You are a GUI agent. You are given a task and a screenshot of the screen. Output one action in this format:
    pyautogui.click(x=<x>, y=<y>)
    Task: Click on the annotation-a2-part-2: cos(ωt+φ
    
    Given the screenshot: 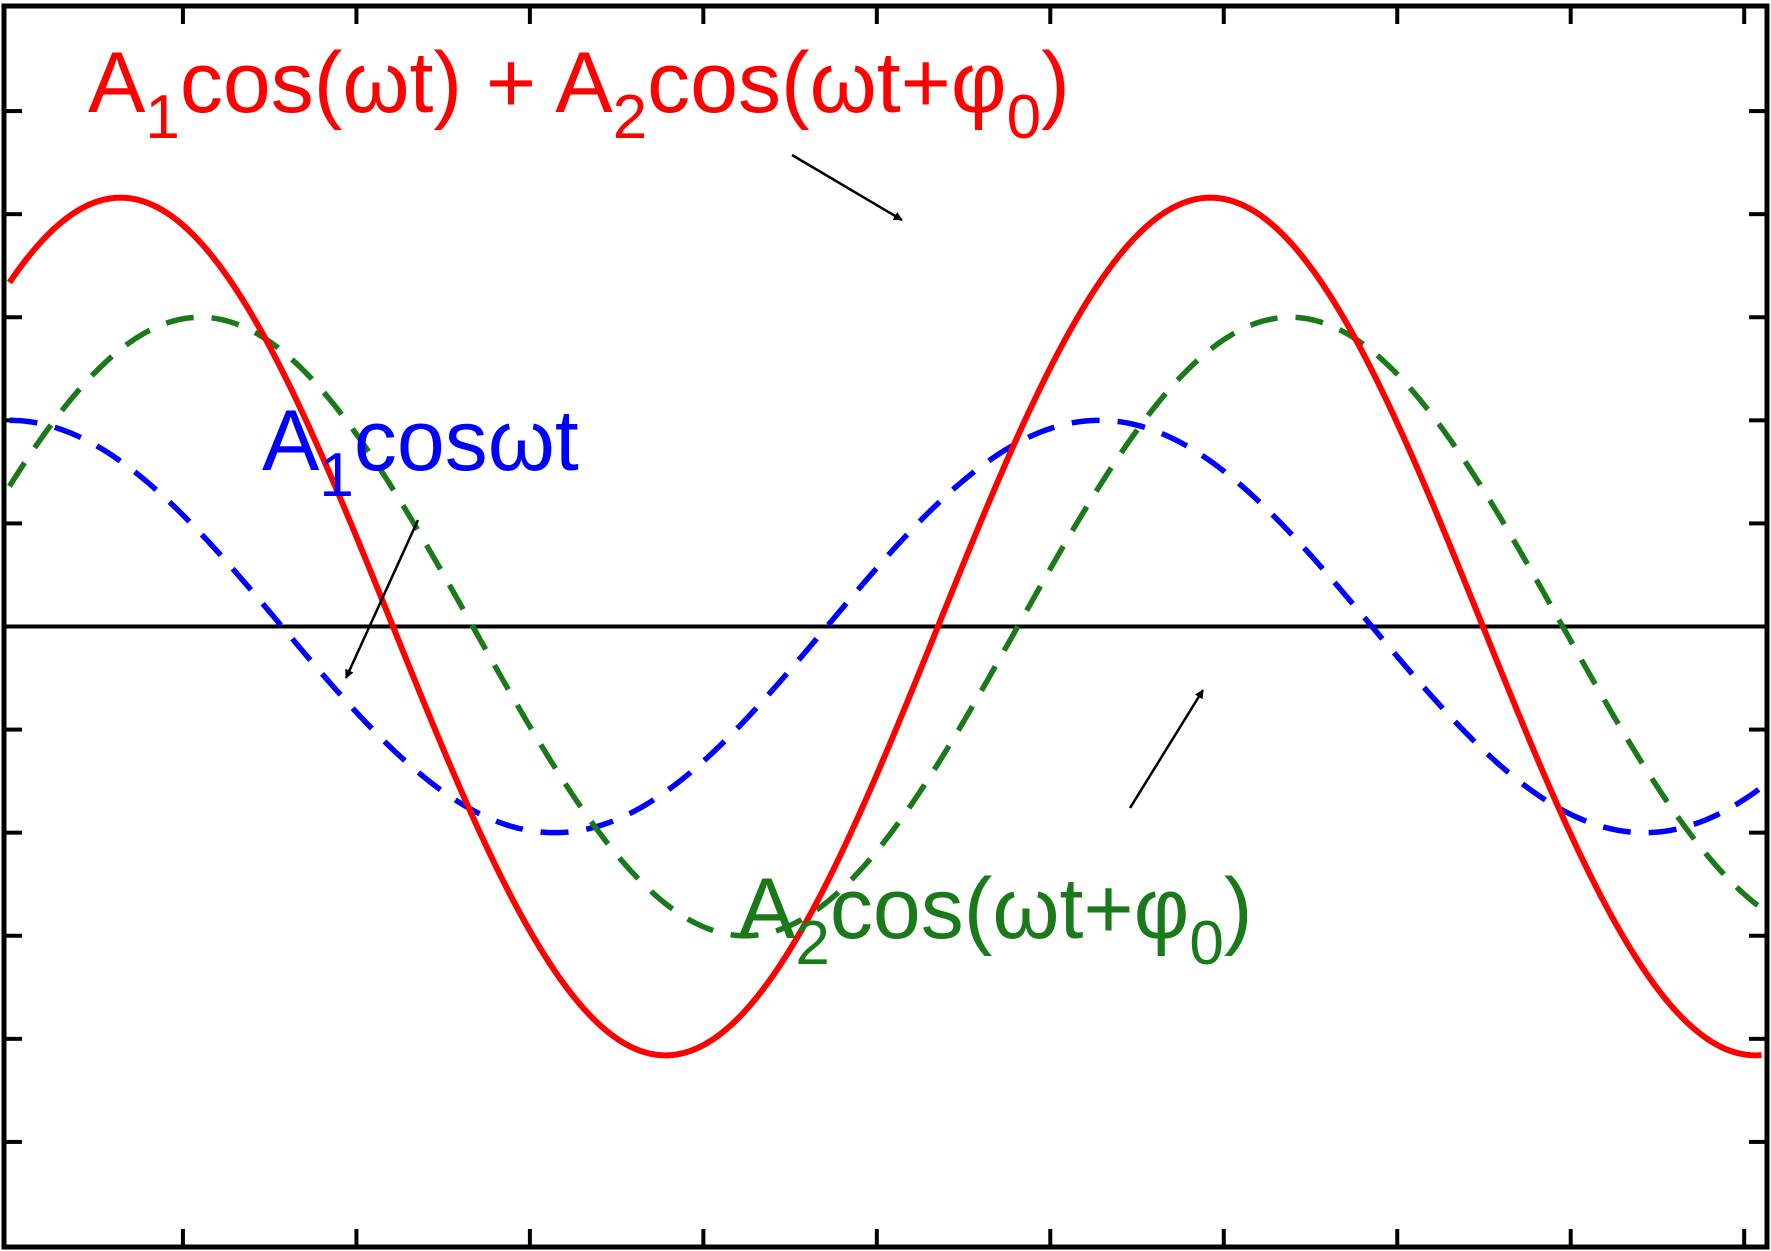 What is the action you would take?
    pyautogui.click(x=1010, y=909)
    